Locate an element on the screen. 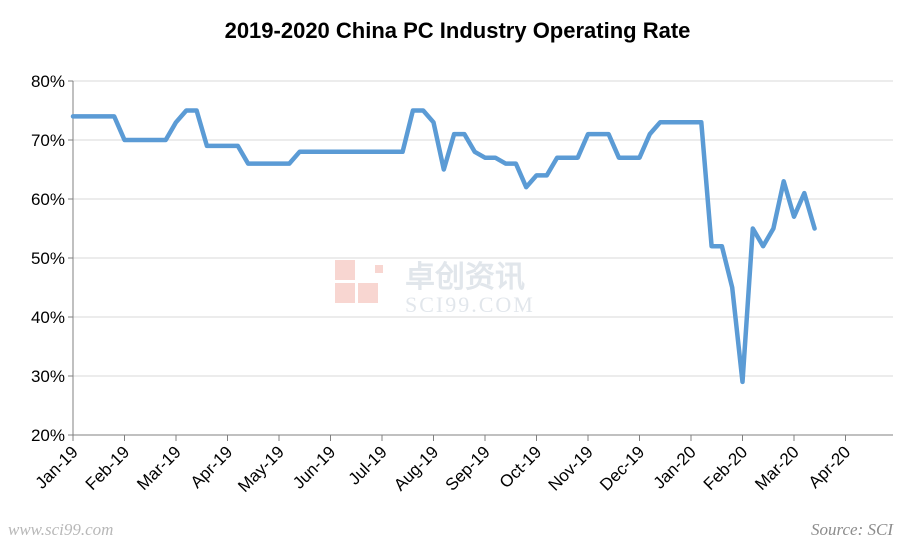 This screenshot has height=552, width=915. x-tick-label: May-19 is located at coordinates (261, 469).